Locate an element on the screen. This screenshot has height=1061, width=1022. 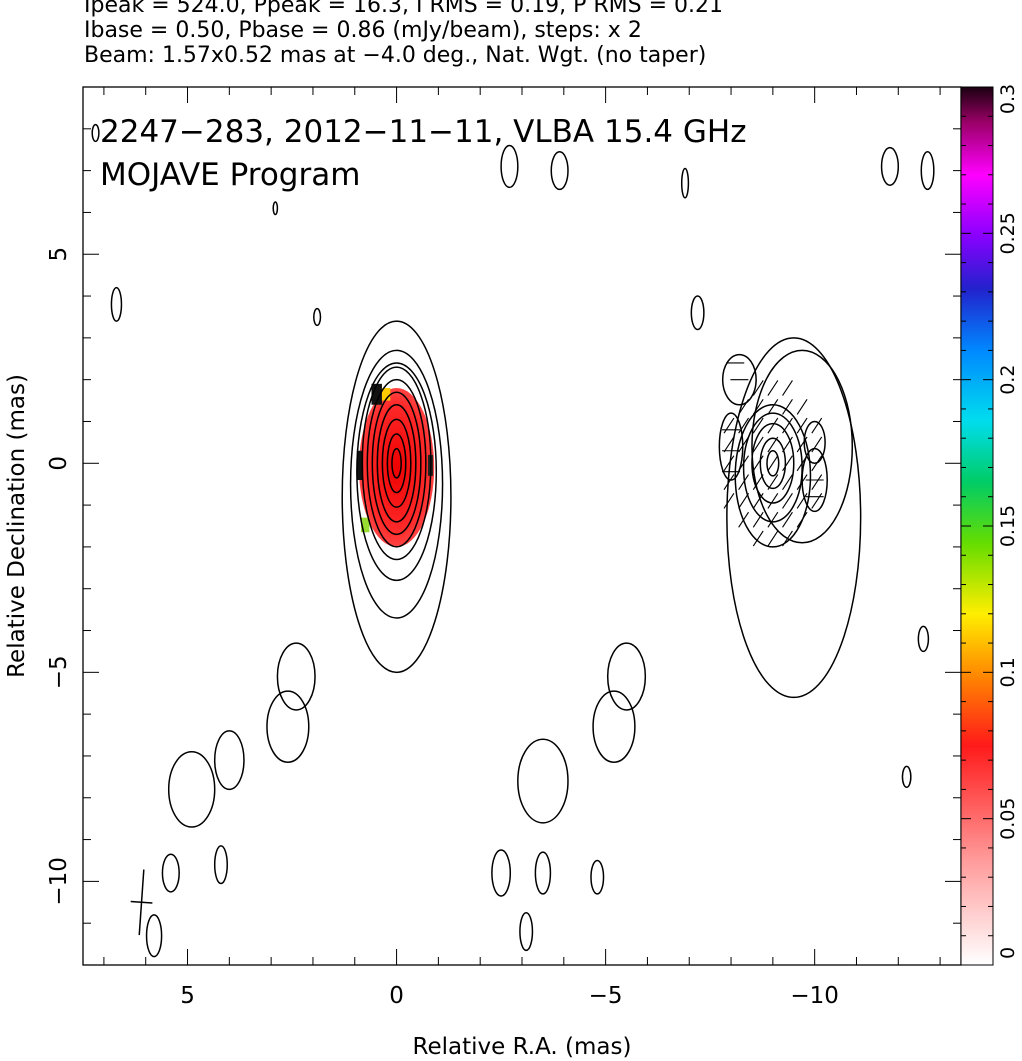
beam-minor-axis is located at coordinates (141, 902).